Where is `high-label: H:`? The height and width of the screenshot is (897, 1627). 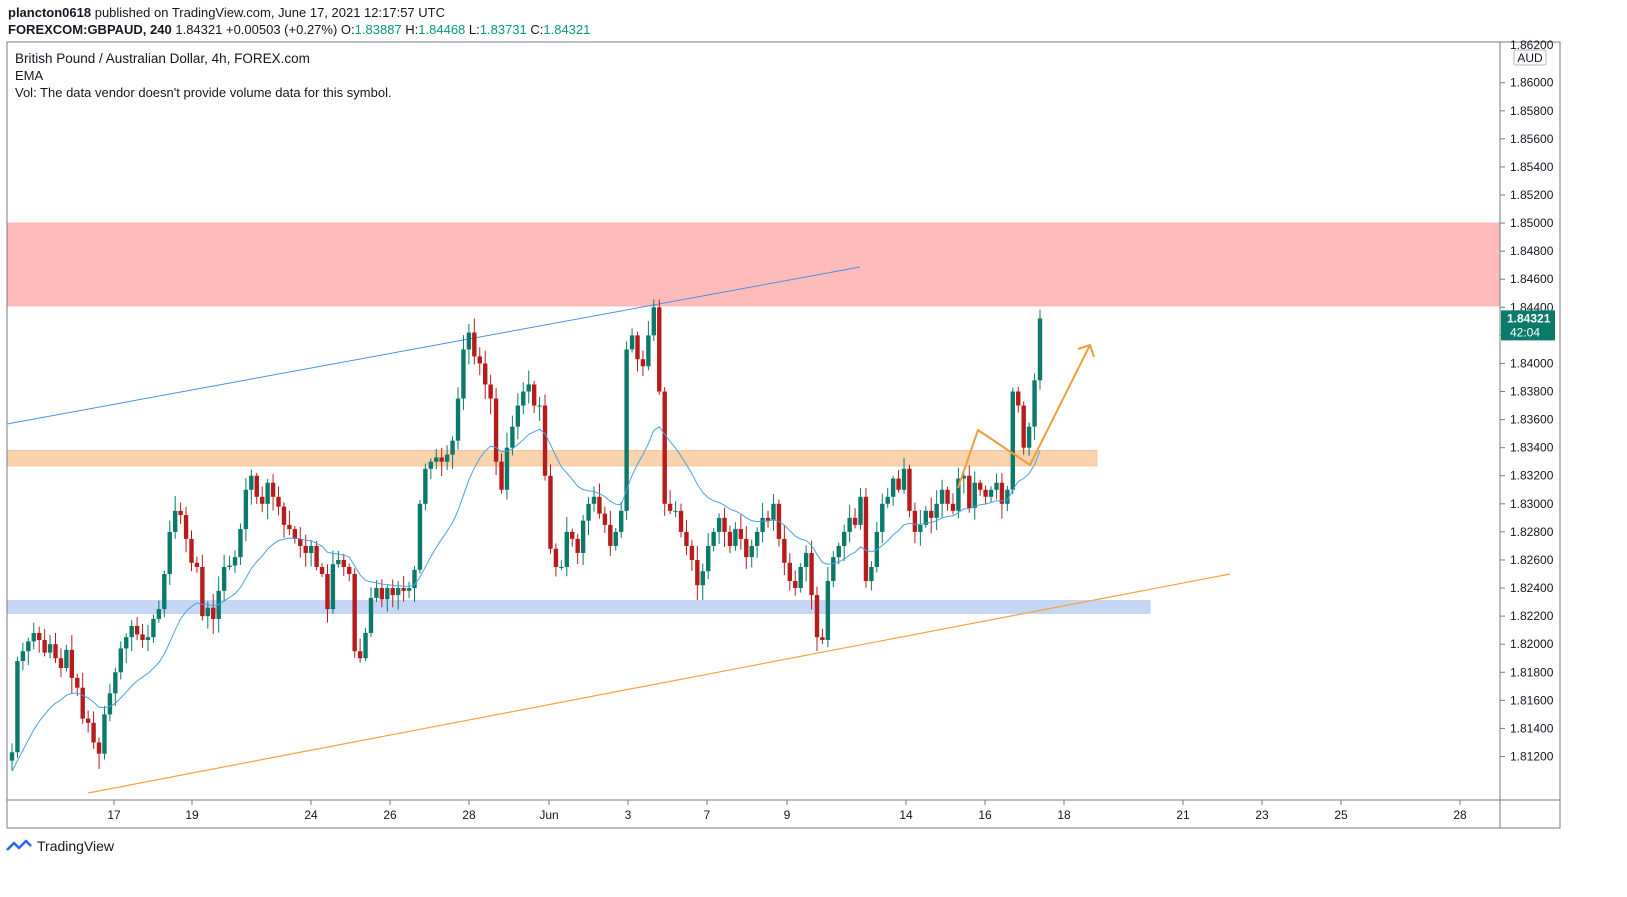
high-label: H: is located at coordinates (412, 29).